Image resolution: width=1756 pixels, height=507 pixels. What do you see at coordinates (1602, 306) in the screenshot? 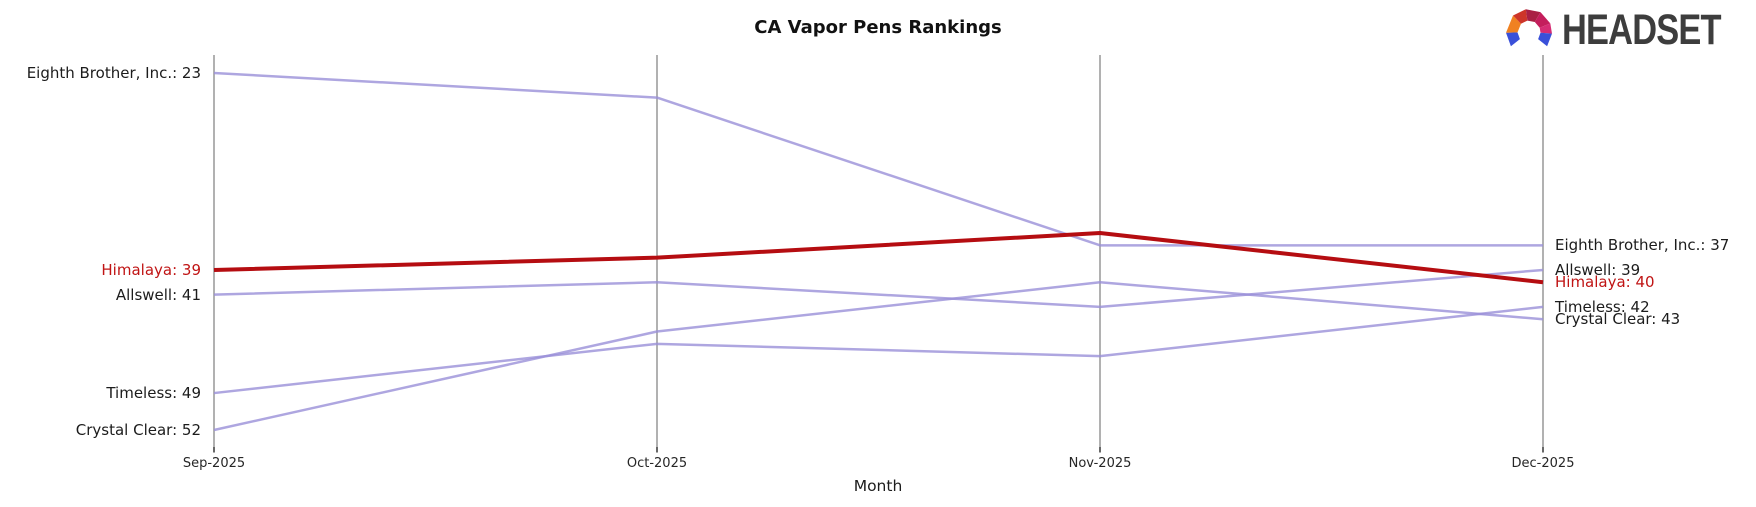
I see `series-end-label: Timeless: 42` at bounding box center [1602, 306].